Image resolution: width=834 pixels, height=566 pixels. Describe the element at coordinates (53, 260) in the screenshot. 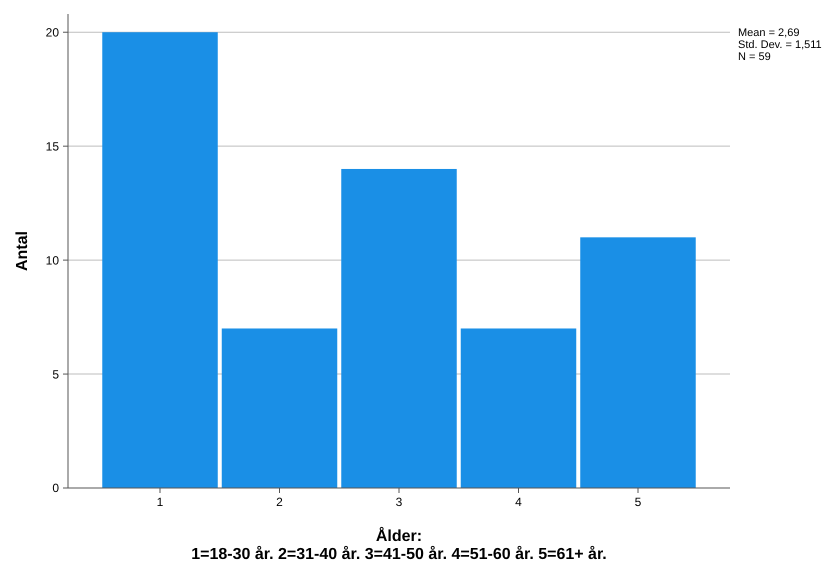

I see `y-tick-label: 10` at that location.